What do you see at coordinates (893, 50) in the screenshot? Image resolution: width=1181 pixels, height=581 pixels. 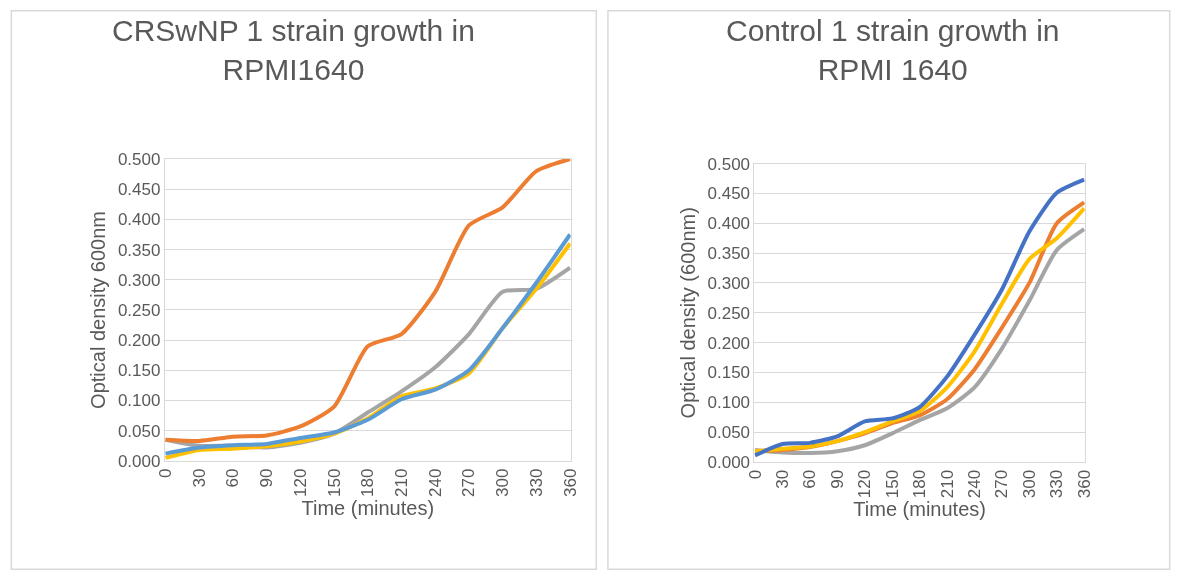 I see `chart-title: Control 1 strain growth in RPMI 1640` at bounding box center [893, 50].